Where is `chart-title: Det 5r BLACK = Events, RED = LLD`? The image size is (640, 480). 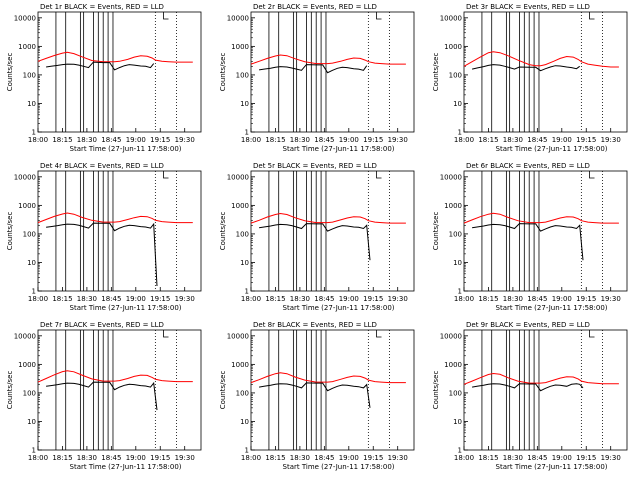 chart-title: Det 5r BLACK = Events, RED = LLD is located at coordinates (315, 166).